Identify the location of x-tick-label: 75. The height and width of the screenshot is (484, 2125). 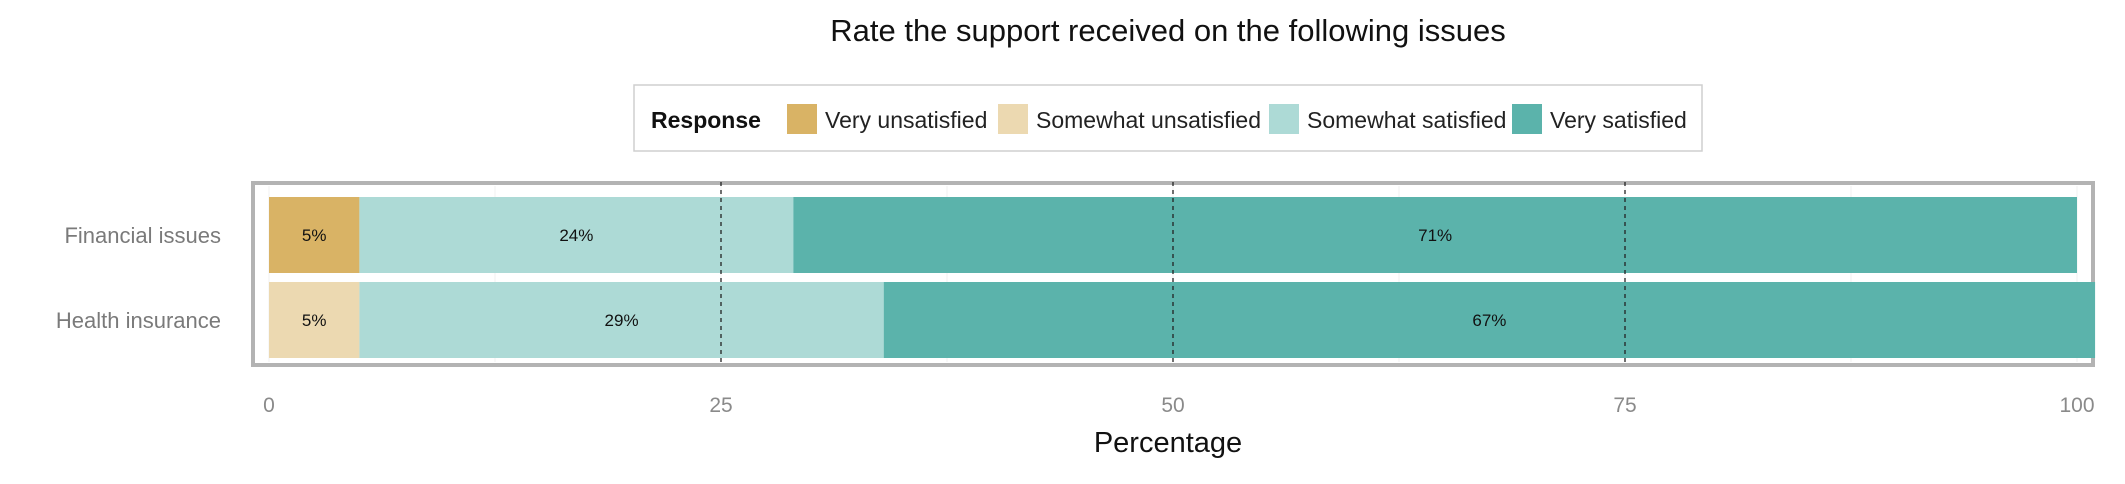
(1624, 405).